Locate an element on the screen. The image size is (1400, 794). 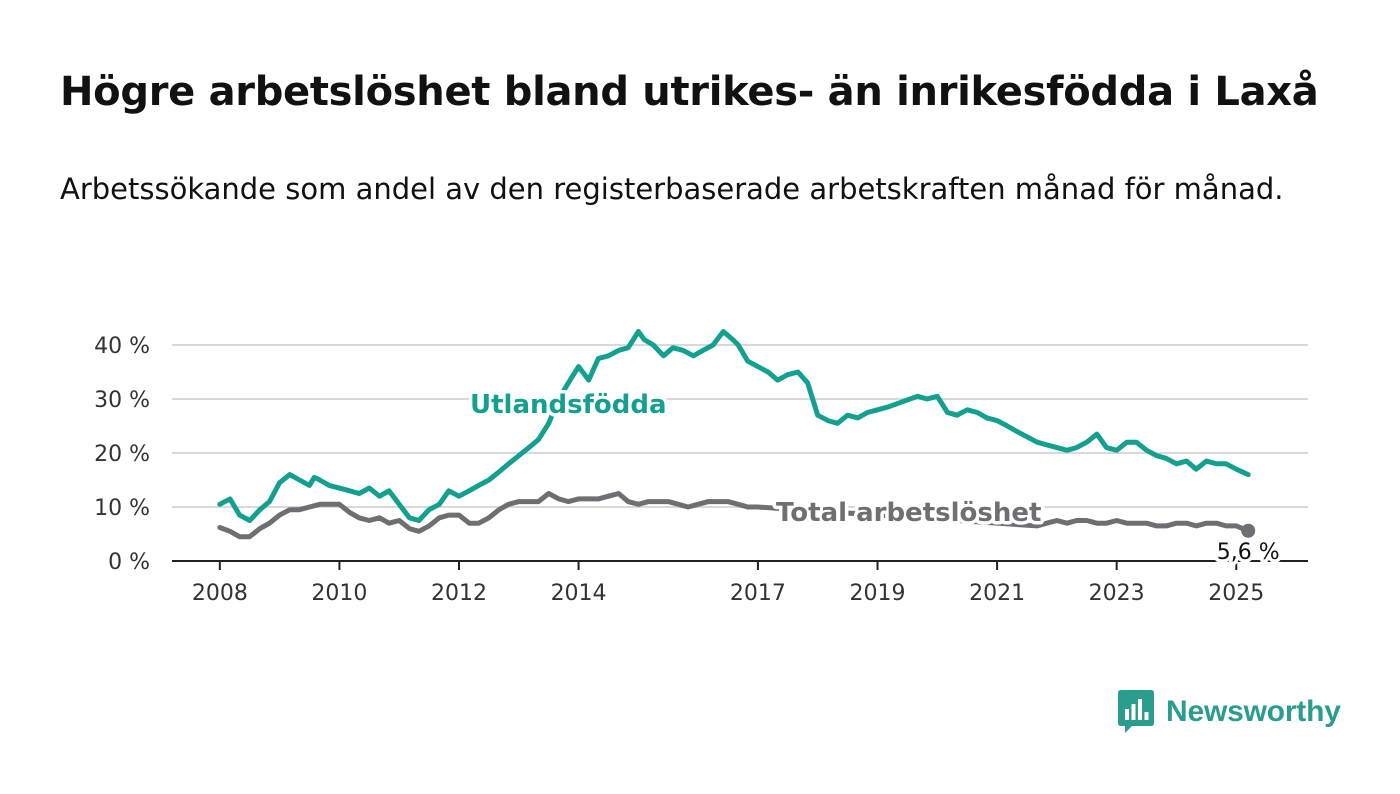
y-tick-label: 40 % is located at coordinates (122, 346).